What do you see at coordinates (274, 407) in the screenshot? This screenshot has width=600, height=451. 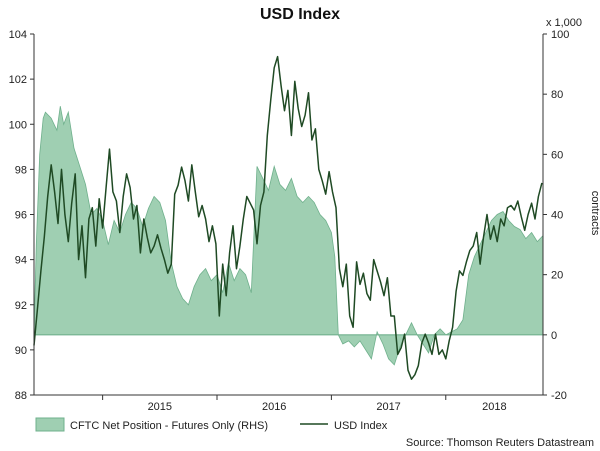 I see `x-tick-label: 2016` at bounding box center [274, 407].